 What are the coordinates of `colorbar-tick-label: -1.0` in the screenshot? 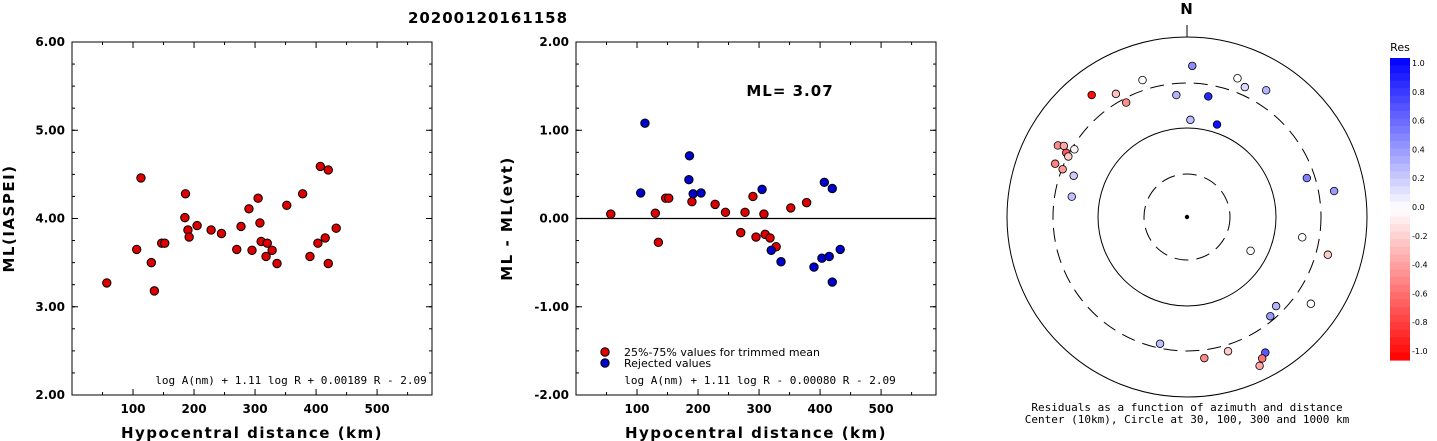 It's located at (1420, 351).